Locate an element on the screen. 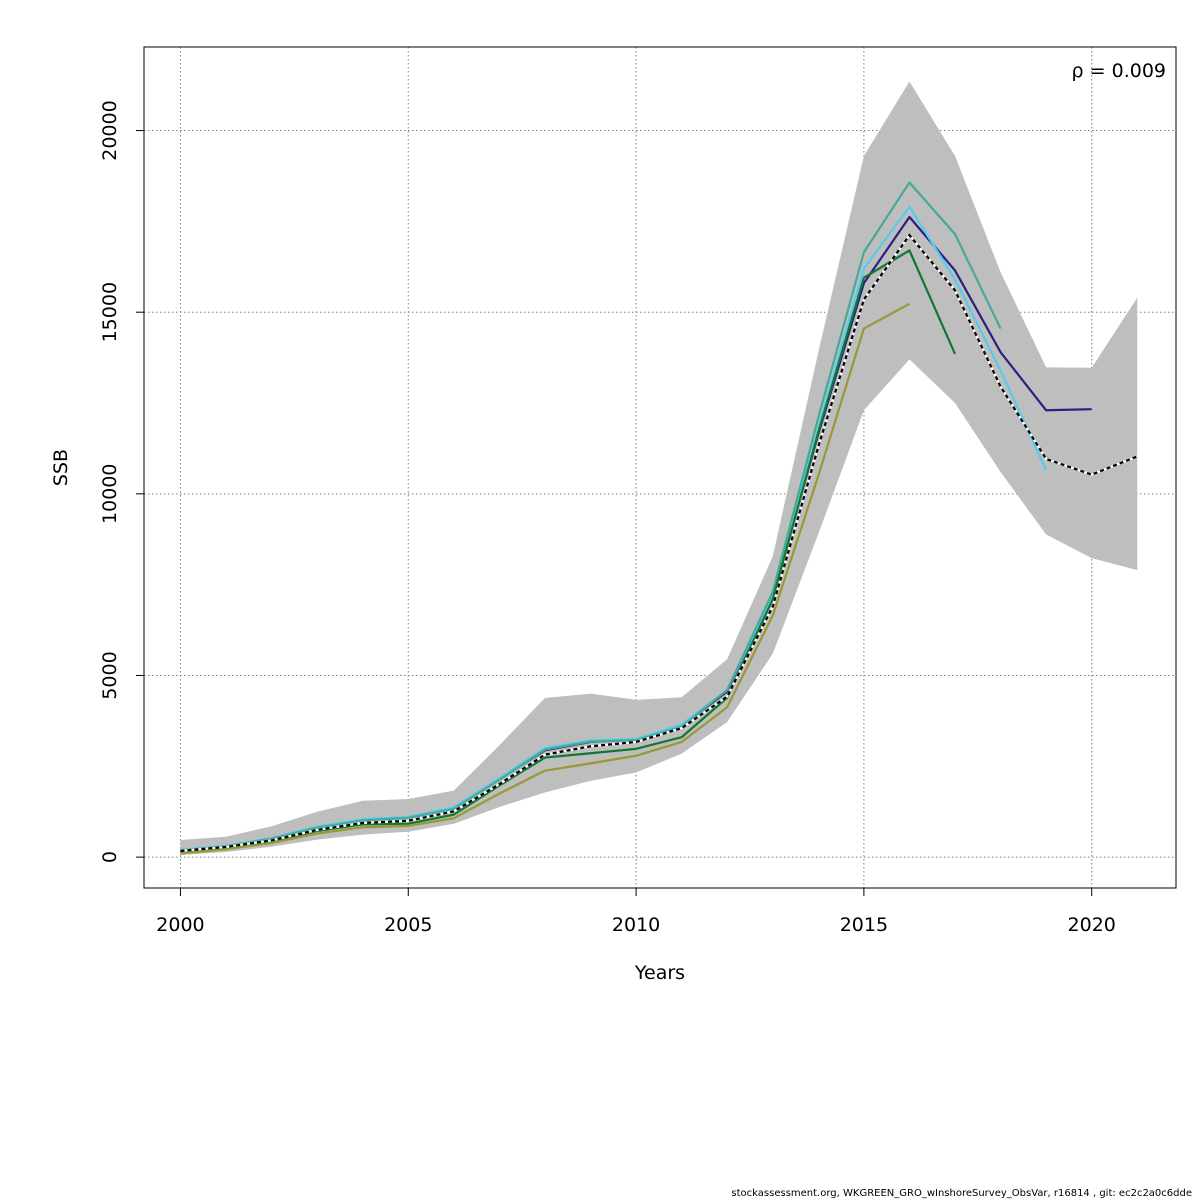  x-axis-title: Years is located at coordinates (659, 973).